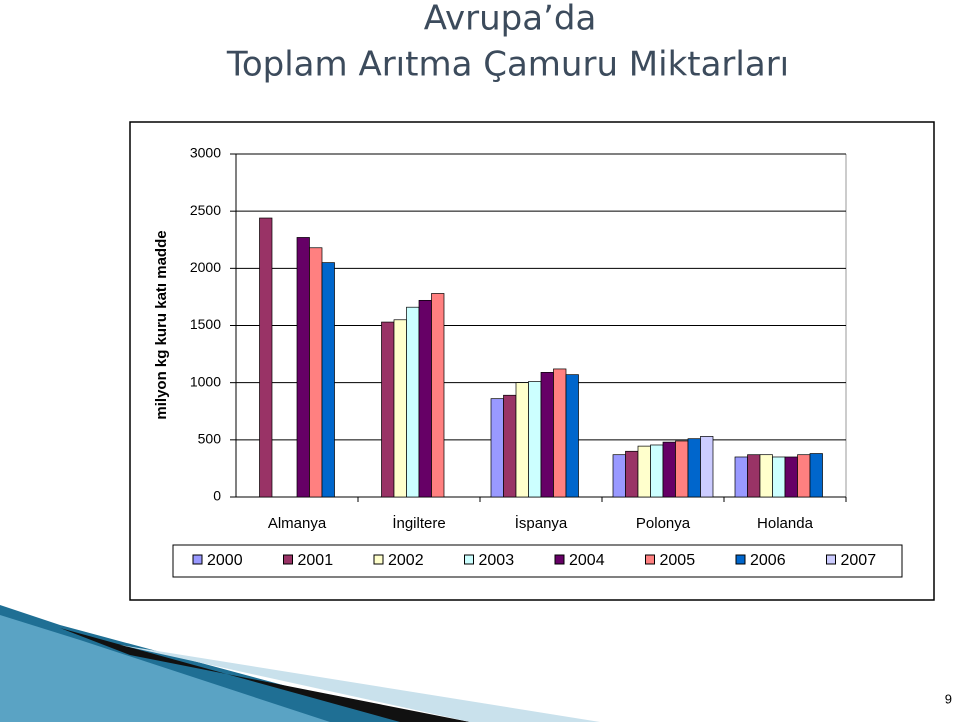  Describe the element at coordinates (161, 324) in the screenshot. I see `y-axis-label: milyon kg kuru katı madde` at that location.